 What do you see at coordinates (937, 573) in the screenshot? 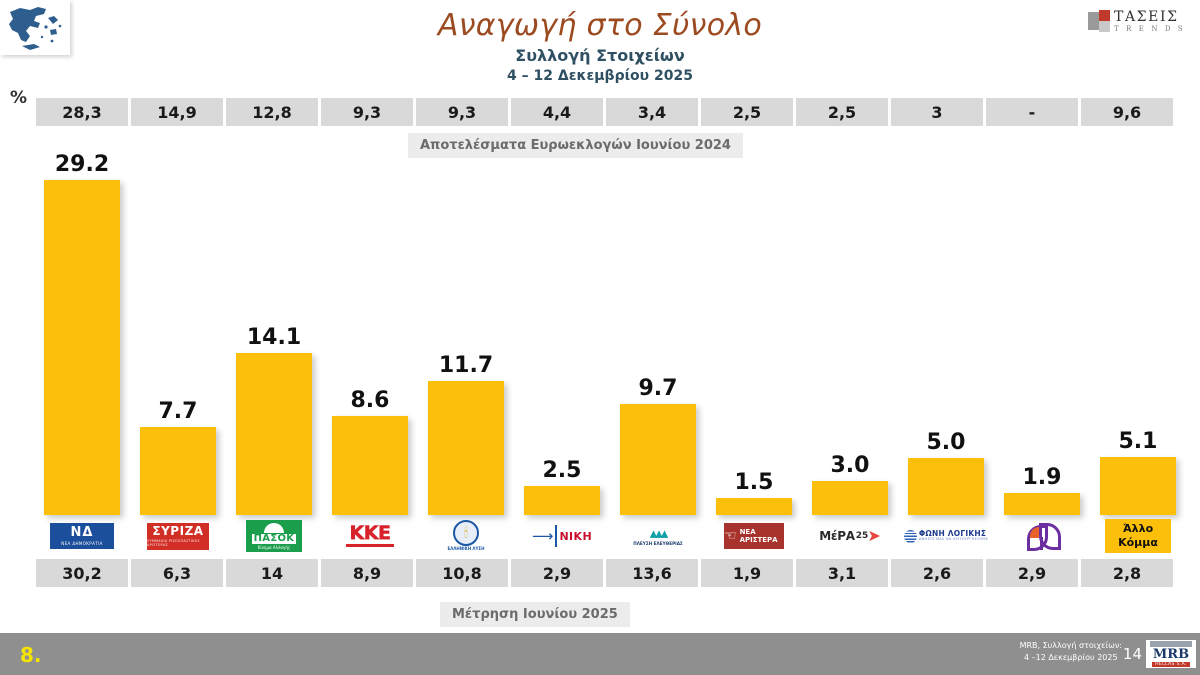
I see `value-cell: 2,6` at bounding box center [937, 573].